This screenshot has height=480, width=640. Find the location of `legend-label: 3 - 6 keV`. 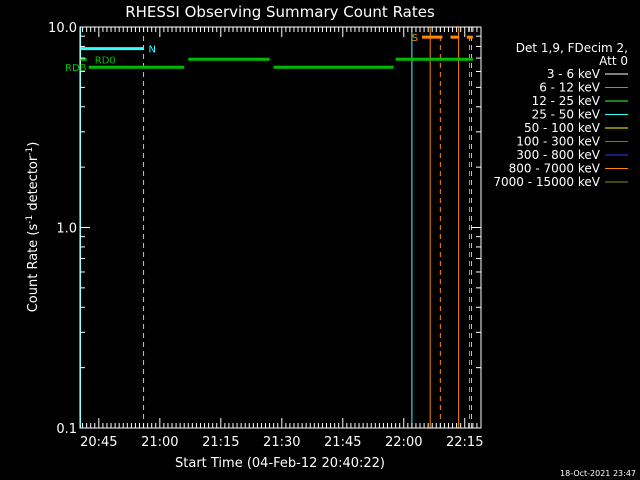

legend-label: 3 - 6 keV is located at coordinates (574, 74).